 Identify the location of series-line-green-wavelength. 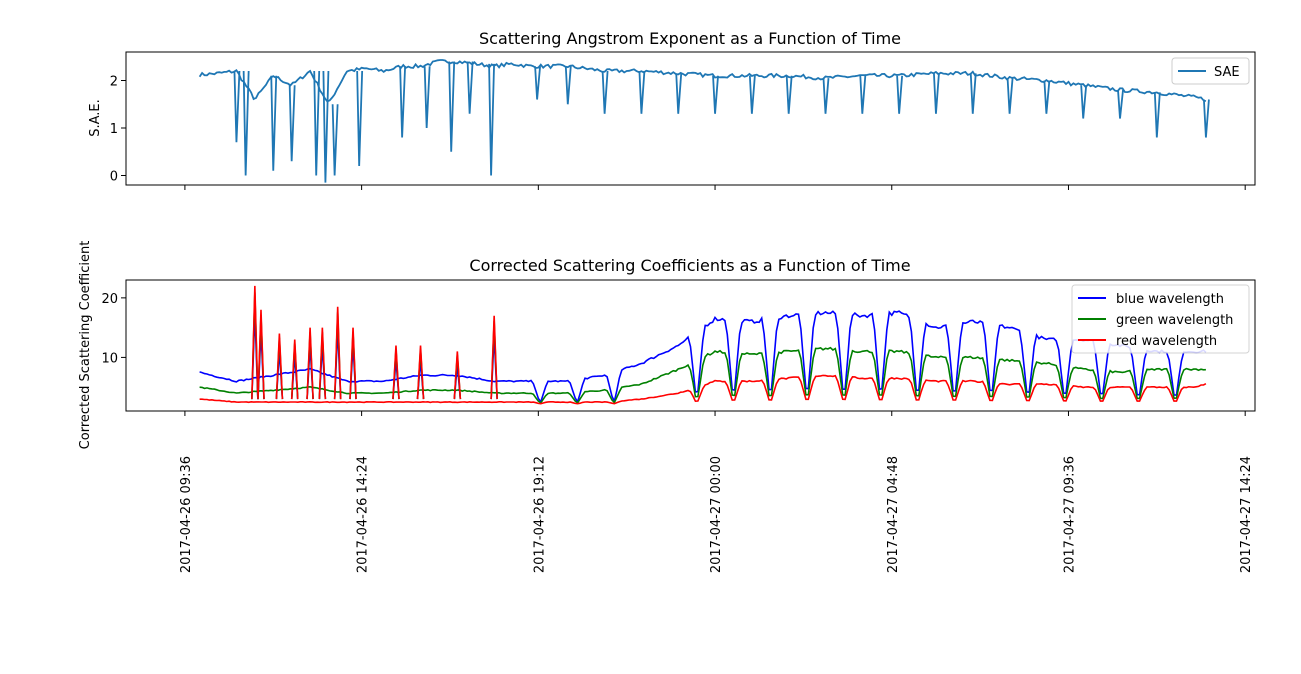
(702, 375).